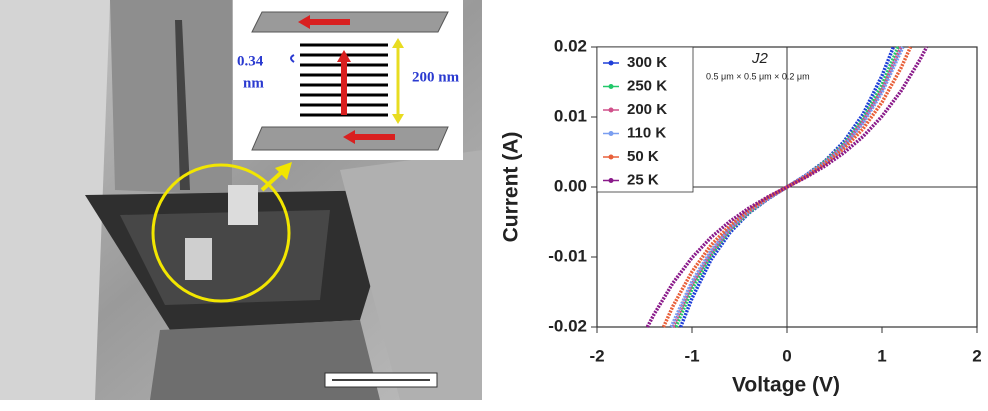 The image size is (988, 411). I want to click on annotation: J2, so click(760, 58).